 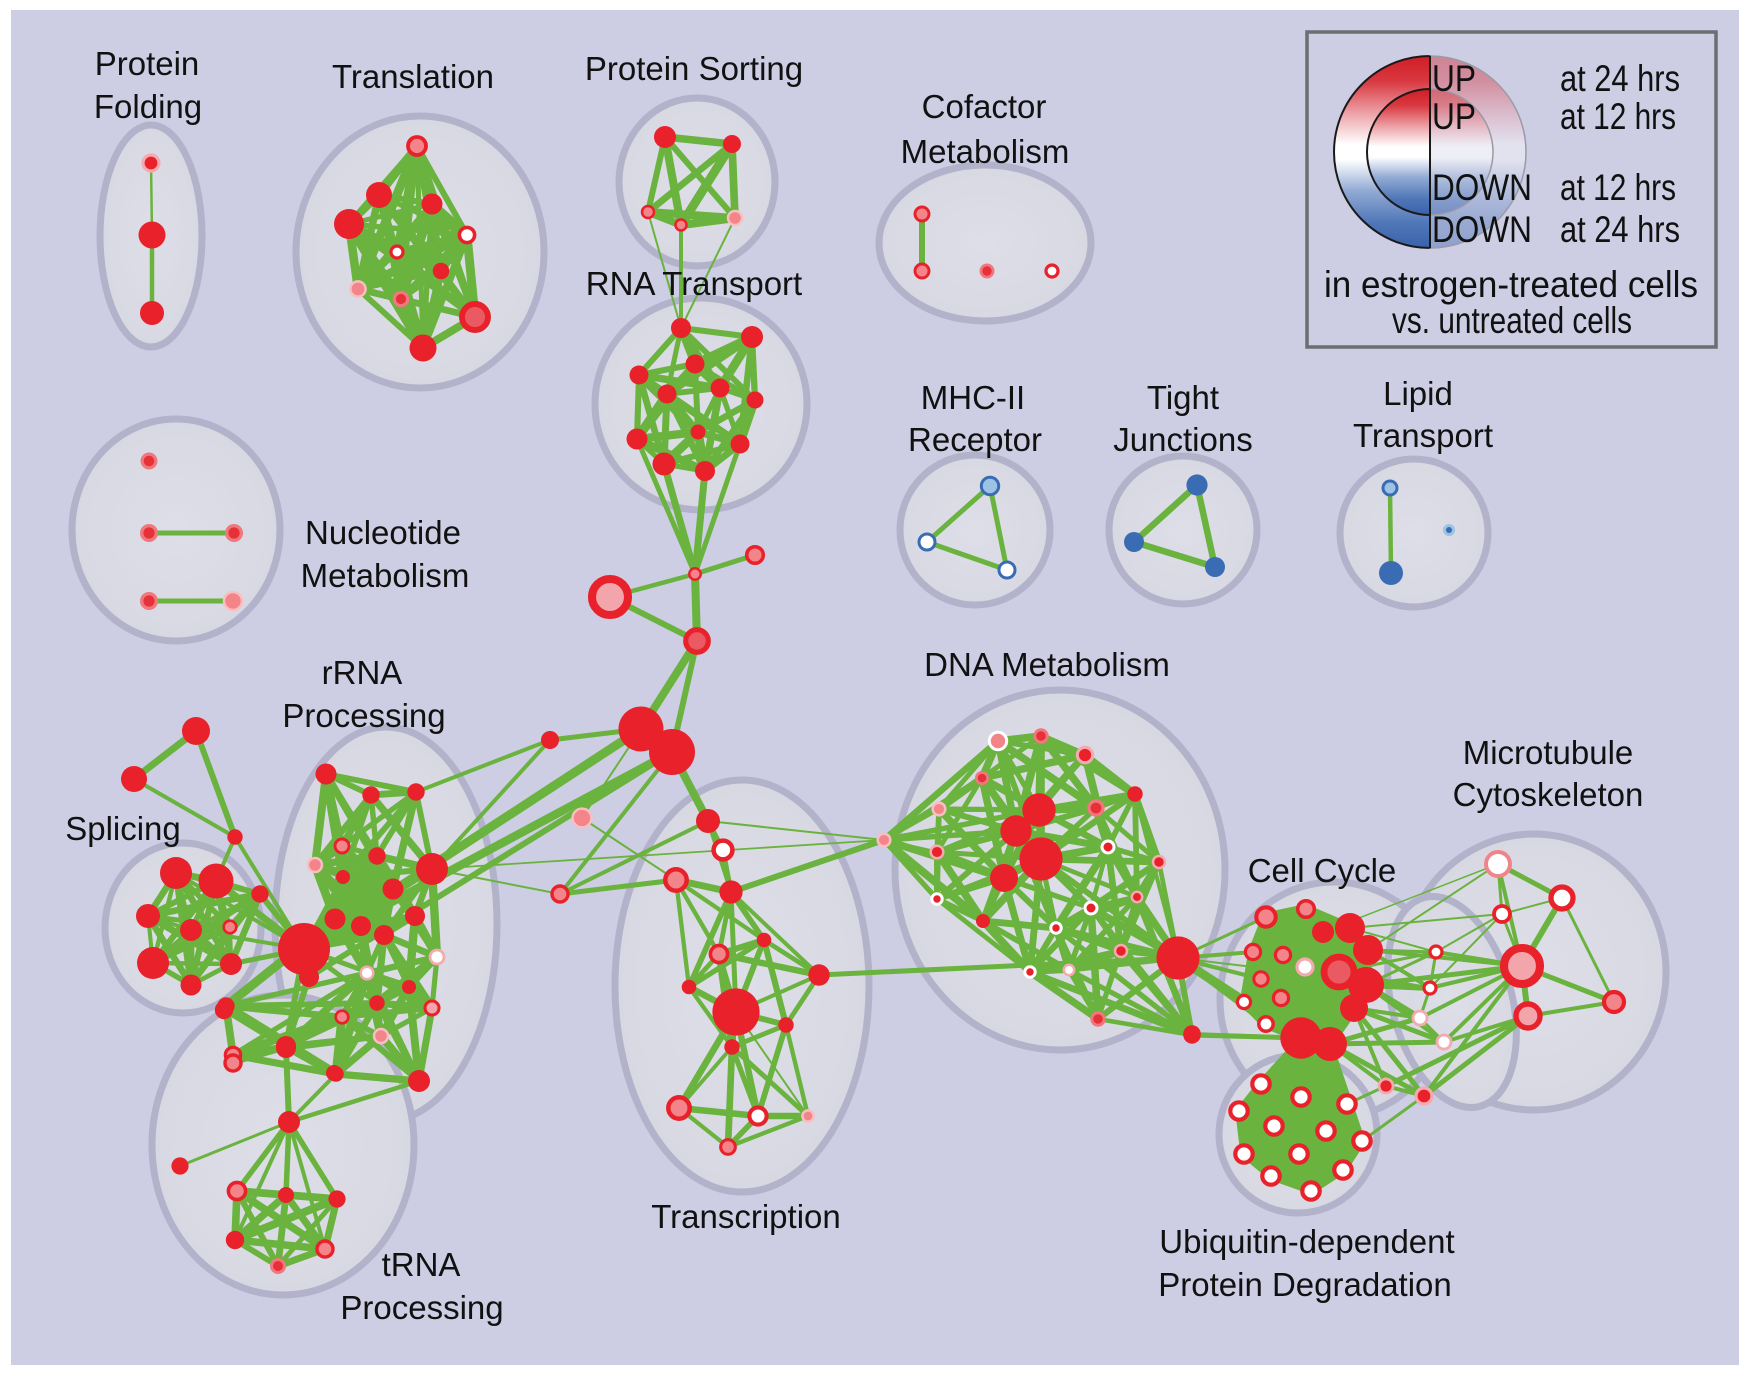 I want to click on svg-text: RNA Transport, so click(x=694, y=283).